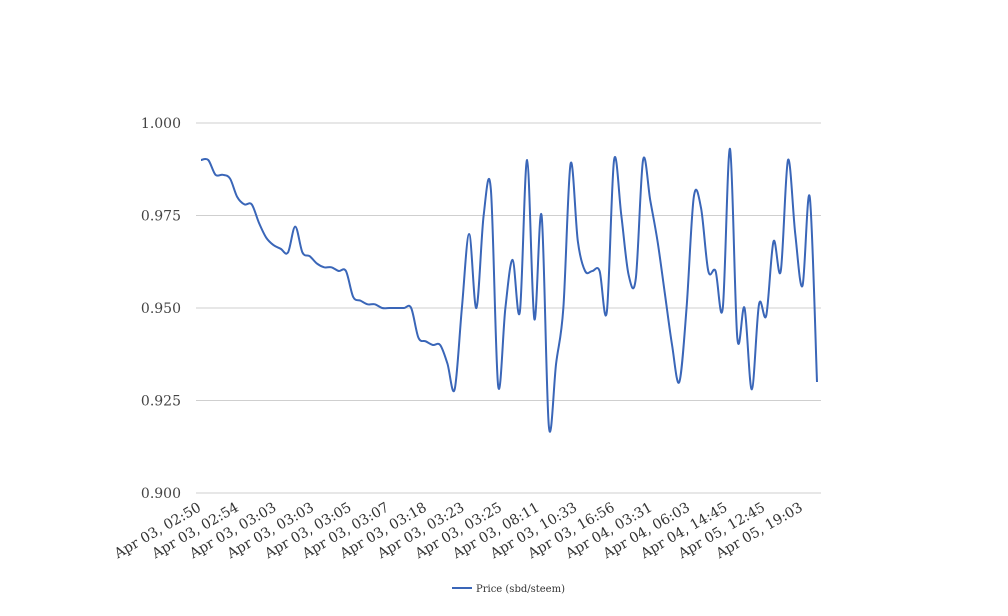 The width and height of the screenshot is (1008, 616). I want to click on y-tick-label: 0.975, so click(161, 217).